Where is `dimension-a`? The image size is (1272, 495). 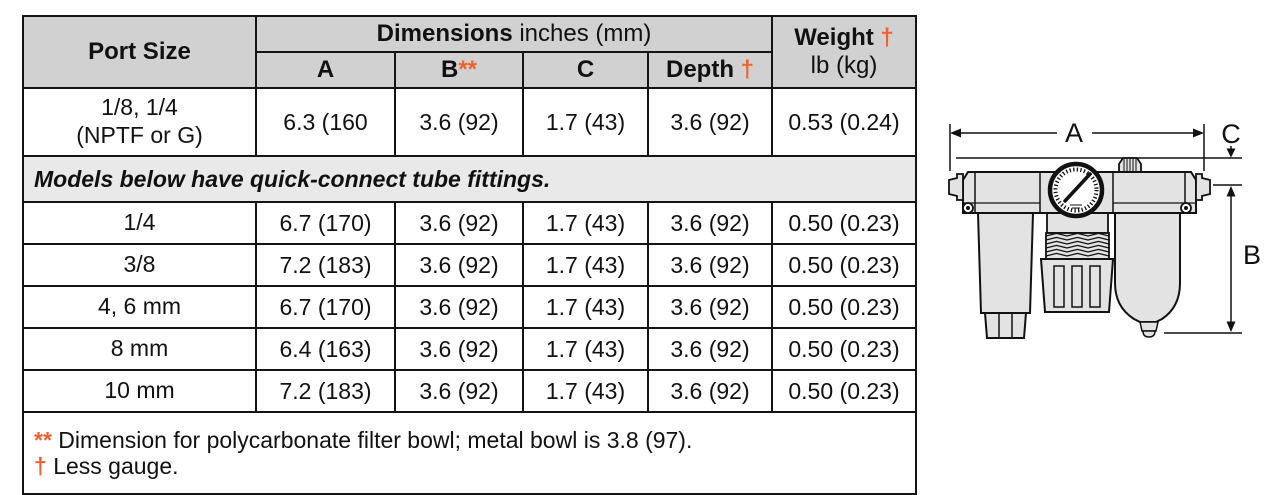 dimension-a is located at coordinates (1077, 147).